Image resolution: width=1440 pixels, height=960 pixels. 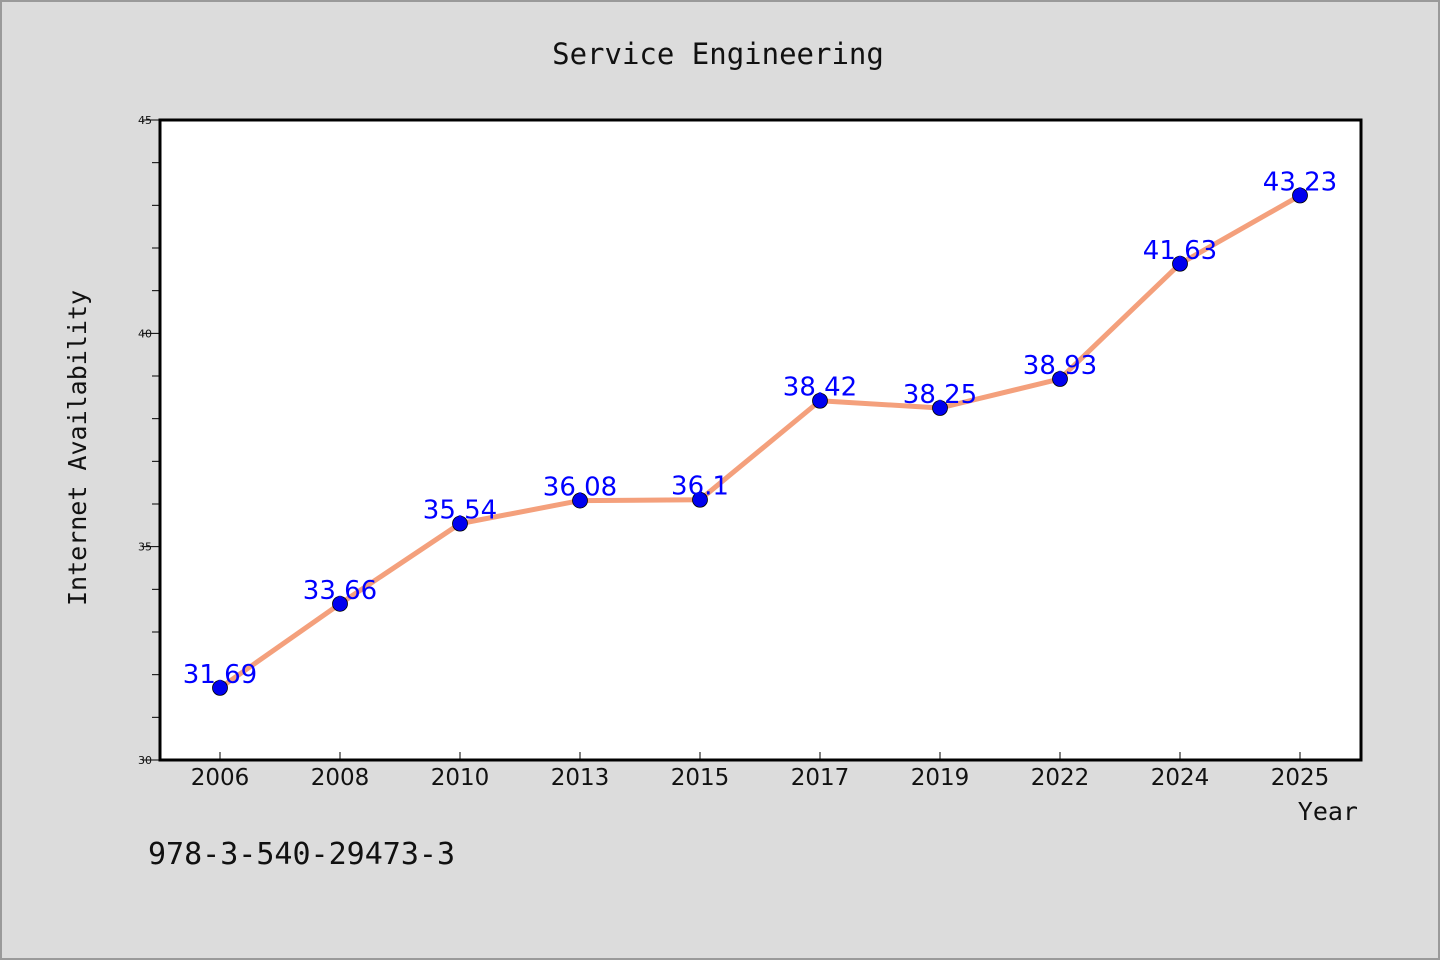 What do you see at coordinates (340, 591) in the screenshot?
I see `data-label: 33.66` at bounding box center [340, 591].